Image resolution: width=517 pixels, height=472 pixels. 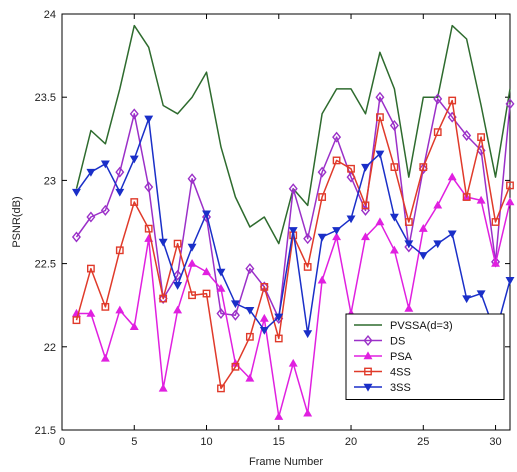 I want to click on legend-entry: PSA, so click(x=383, y=357).